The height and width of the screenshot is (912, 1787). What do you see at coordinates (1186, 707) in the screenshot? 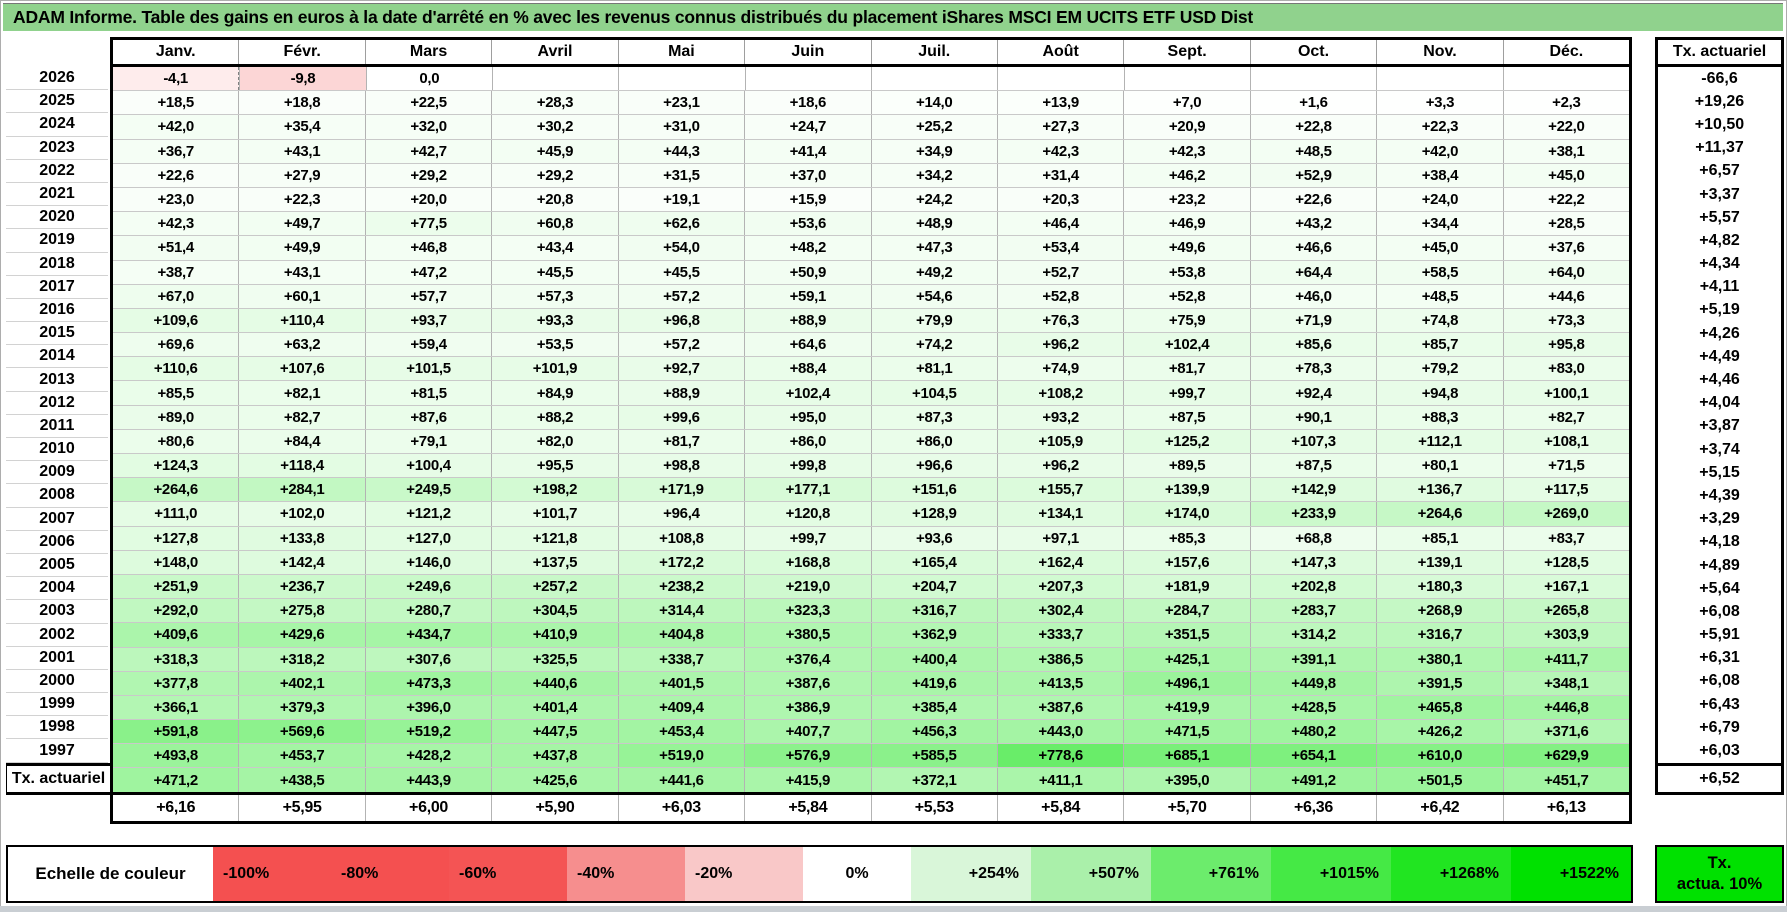
I see `table-cell: +419,9` at bounding box center [1186, 707].